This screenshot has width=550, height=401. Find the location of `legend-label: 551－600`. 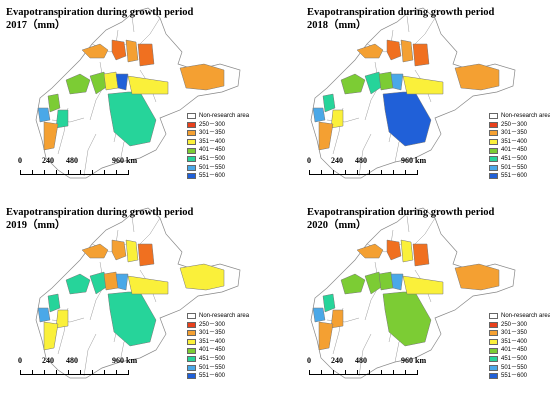

legend-label: 551－600 is located at coordinates (514, 376).